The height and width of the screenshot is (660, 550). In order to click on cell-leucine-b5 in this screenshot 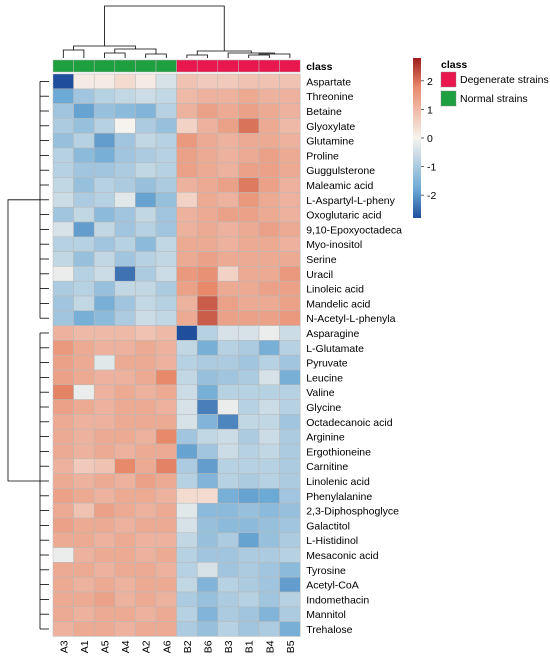, I will do `click(290, 377)`.